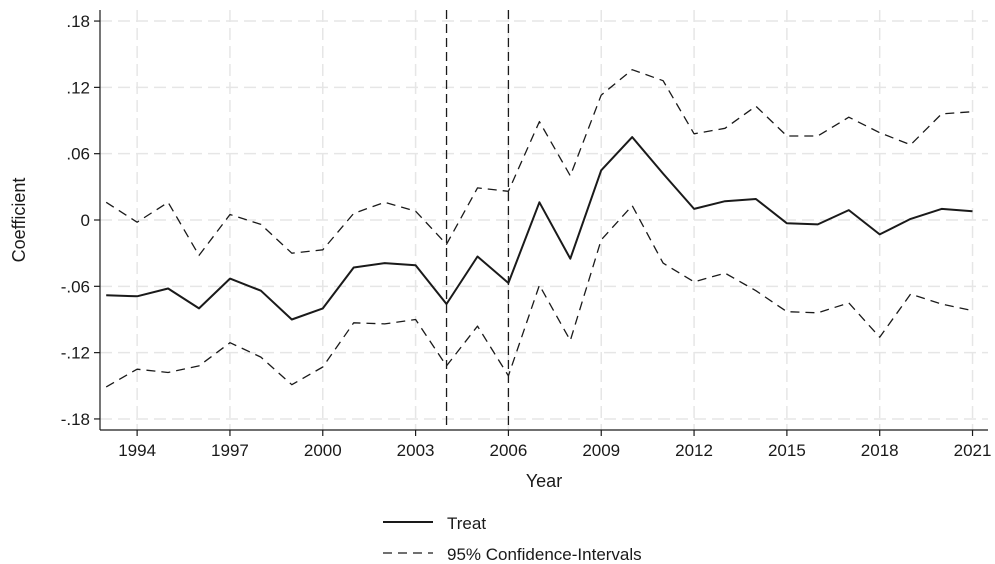 The width and height of the screenshot is (995, 564). I want to click on x-tick-label: 1994, so click(137, 450).